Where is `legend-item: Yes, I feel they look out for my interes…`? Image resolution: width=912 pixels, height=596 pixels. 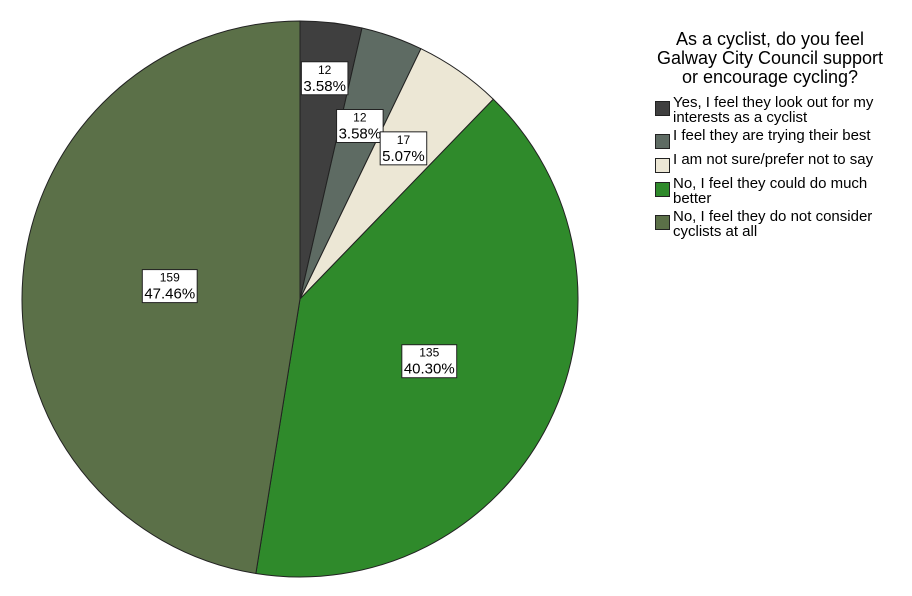
legend-item: Yes, I feel they look out for my interes… is located at coordinates (775, 110).